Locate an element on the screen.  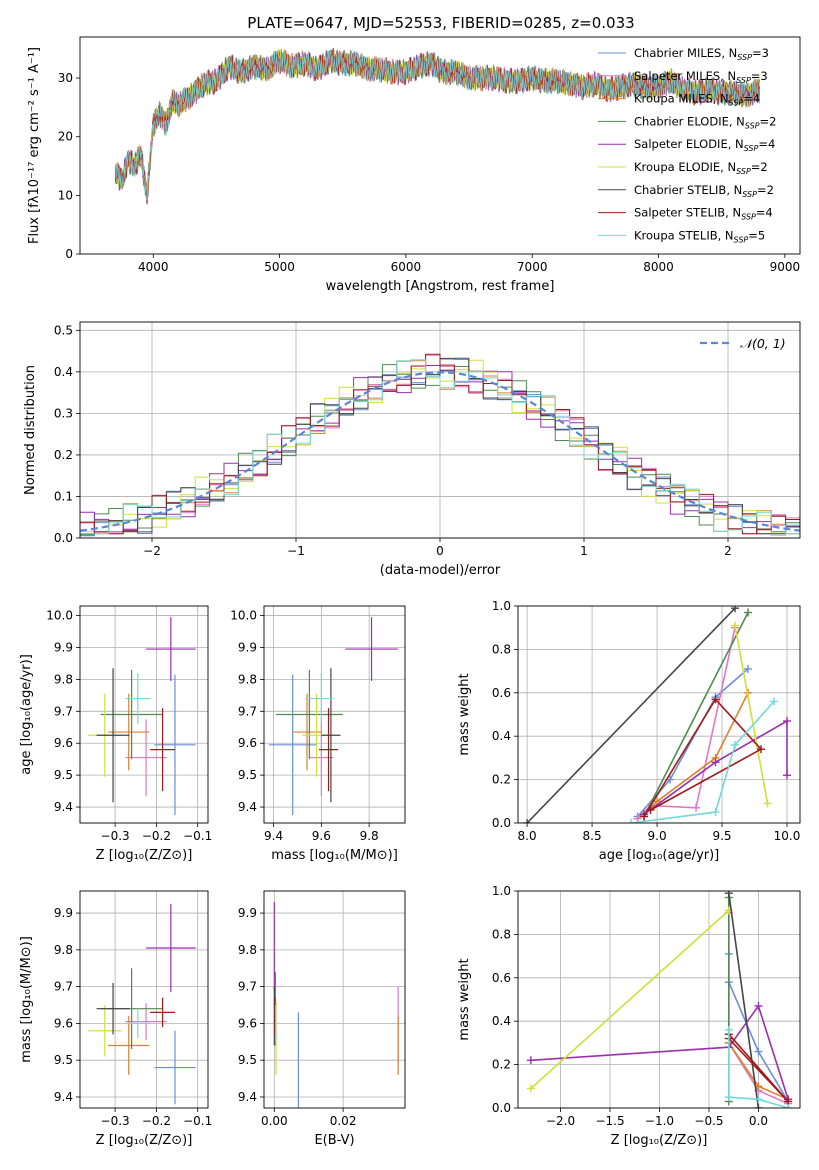
histogram-step is located at coordinates (440, 444).